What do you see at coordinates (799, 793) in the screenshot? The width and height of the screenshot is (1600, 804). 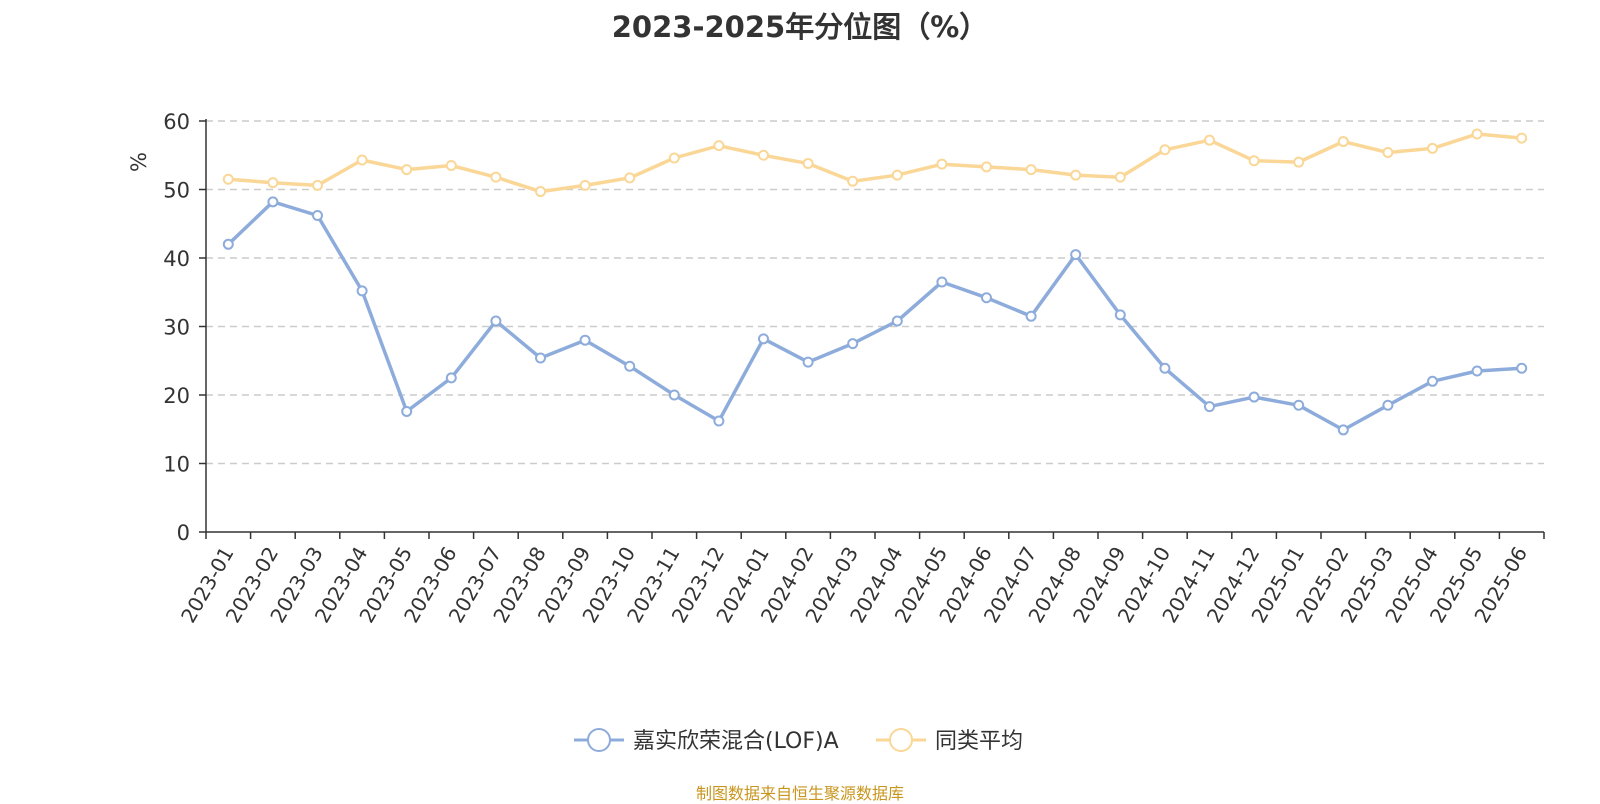 I see `data-source-note: 制图数据来自恒生聚源数据库` at bounding box center [799, 793].